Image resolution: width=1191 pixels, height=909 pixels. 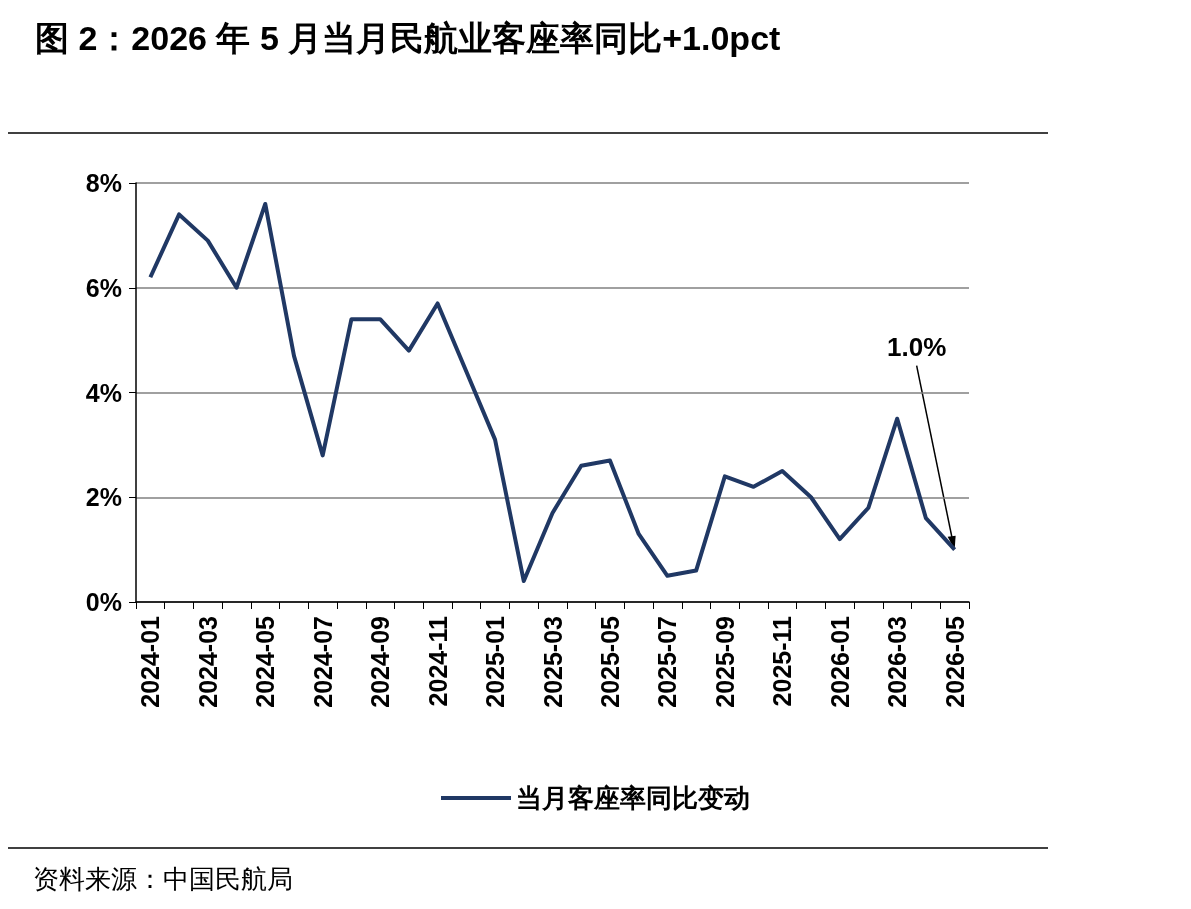 What do you see at coordinates (897, 662) in the screenshot?
I see `x-tick-label: 2026-03` at bounding box center [897, 662].